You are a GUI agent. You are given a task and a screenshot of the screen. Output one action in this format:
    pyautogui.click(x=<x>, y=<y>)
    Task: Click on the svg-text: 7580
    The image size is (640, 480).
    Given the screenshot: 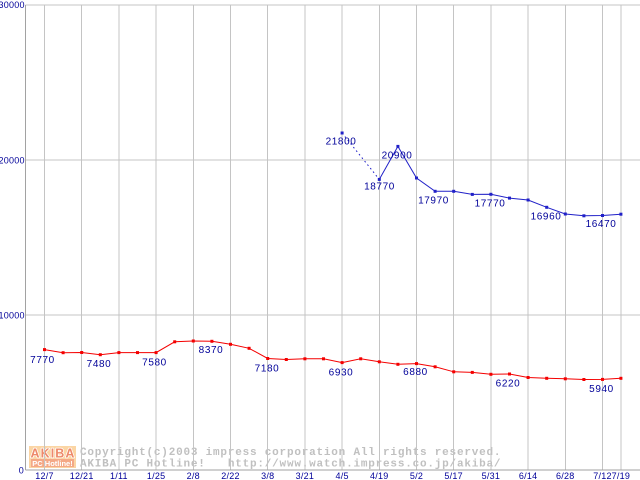 What is the action you would take?
    pyautogui.click(x=154, y=363)
    